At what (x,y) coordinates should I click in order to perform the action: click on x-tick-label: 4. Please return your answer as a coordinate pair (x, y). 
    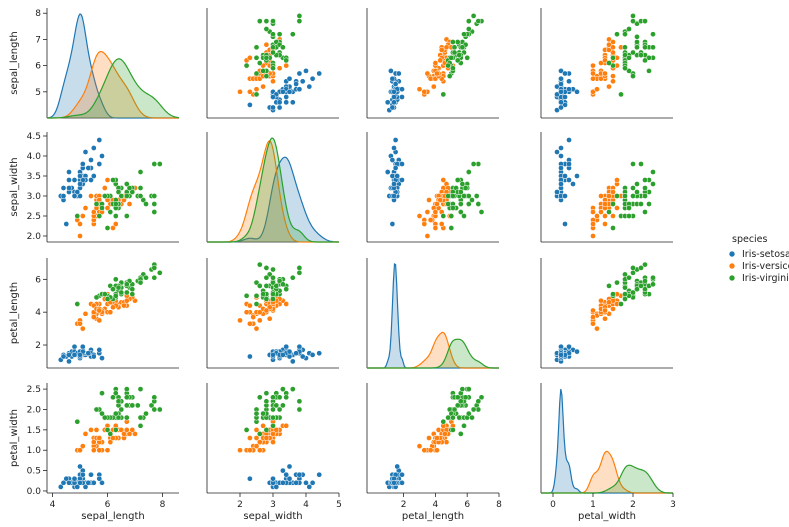
    Looking at the image, I should click on (436, 505).